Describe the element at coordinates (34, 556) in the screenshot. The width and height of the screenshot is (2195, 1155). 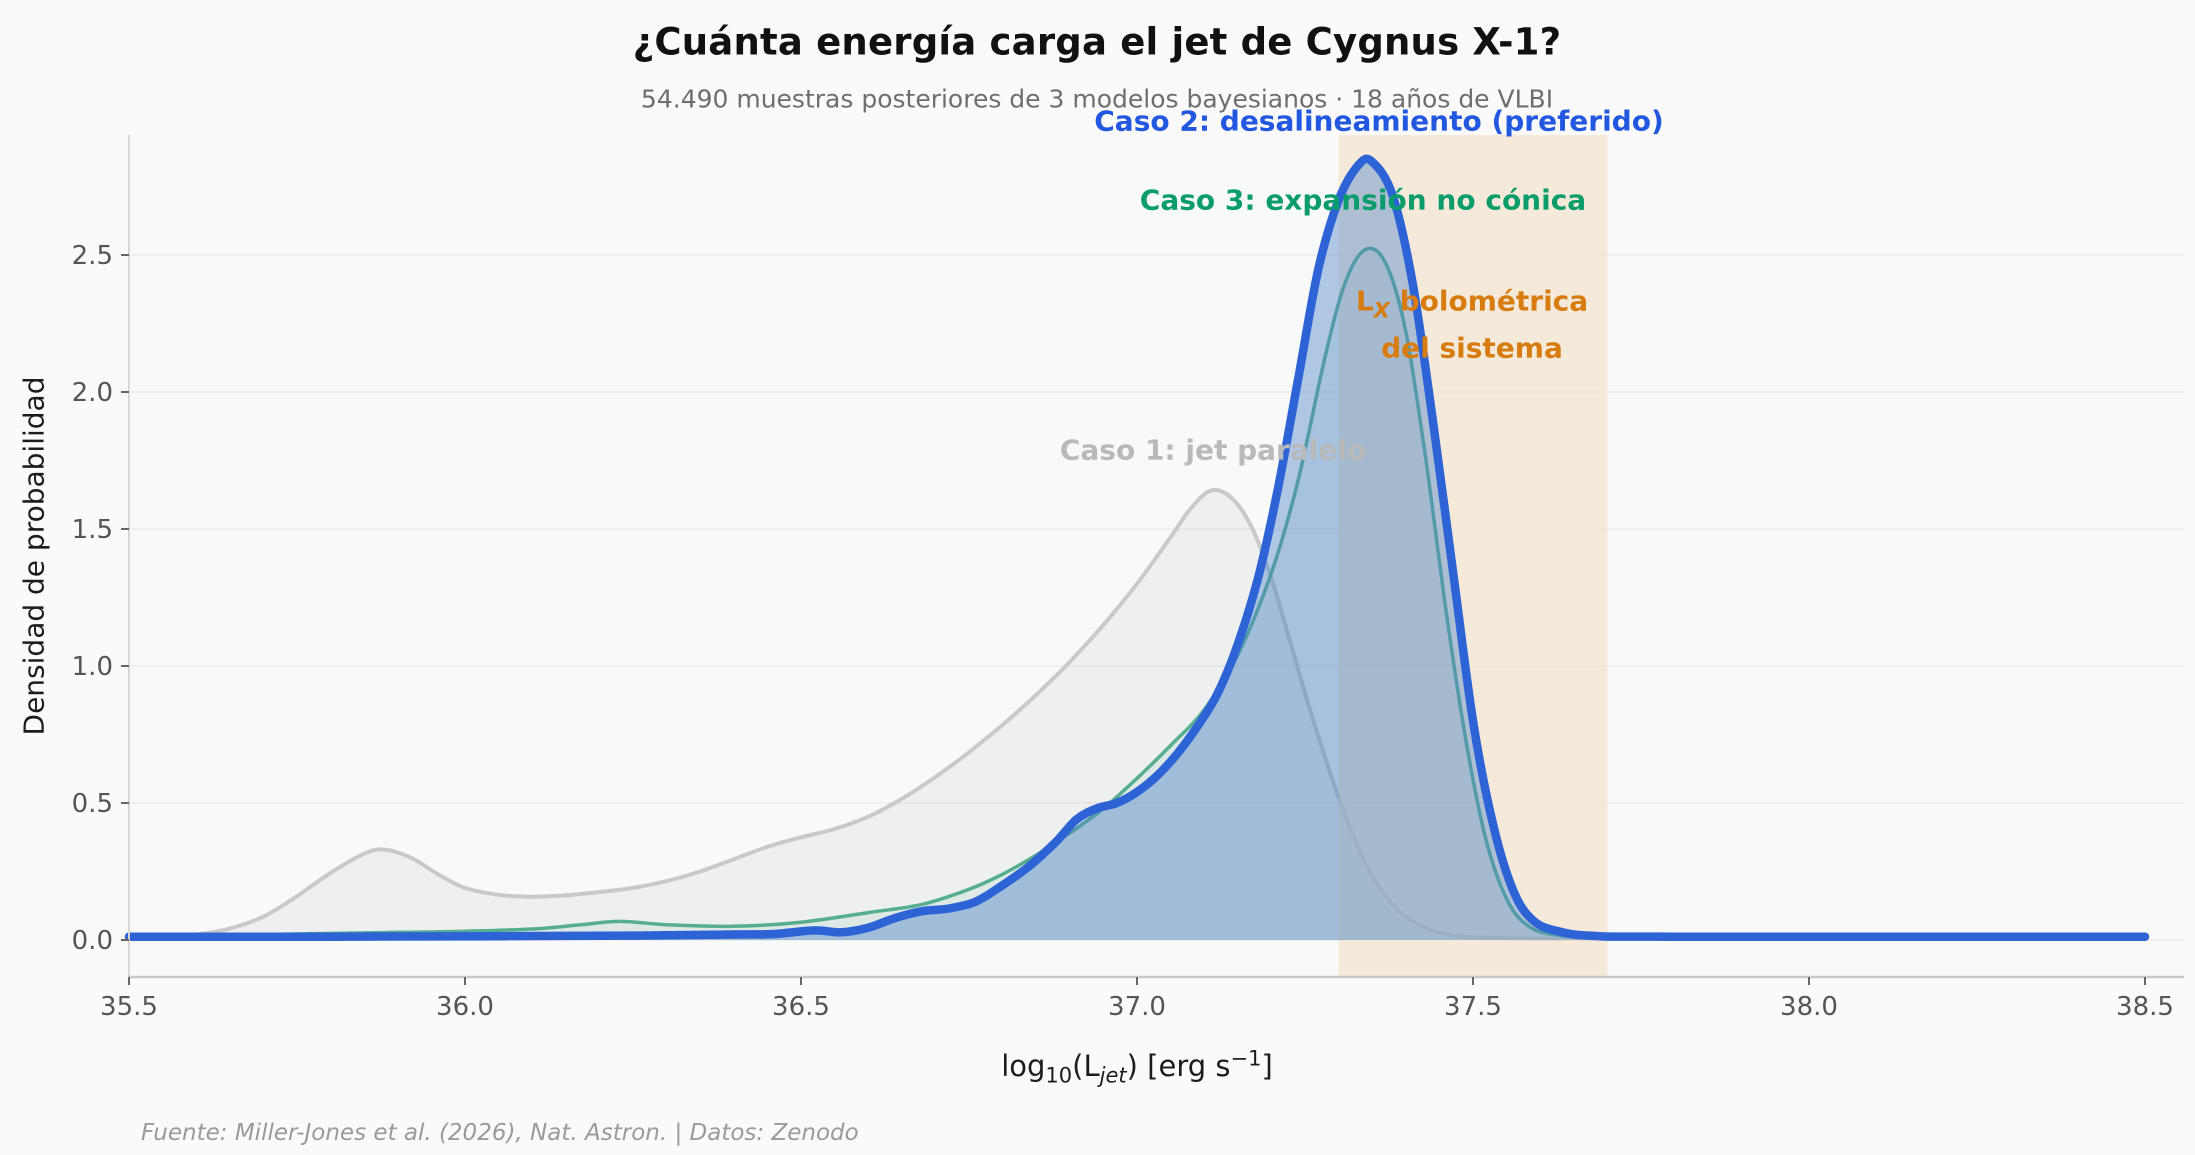
I see `y-axis-label: Densidad de probabilidad` at that location.